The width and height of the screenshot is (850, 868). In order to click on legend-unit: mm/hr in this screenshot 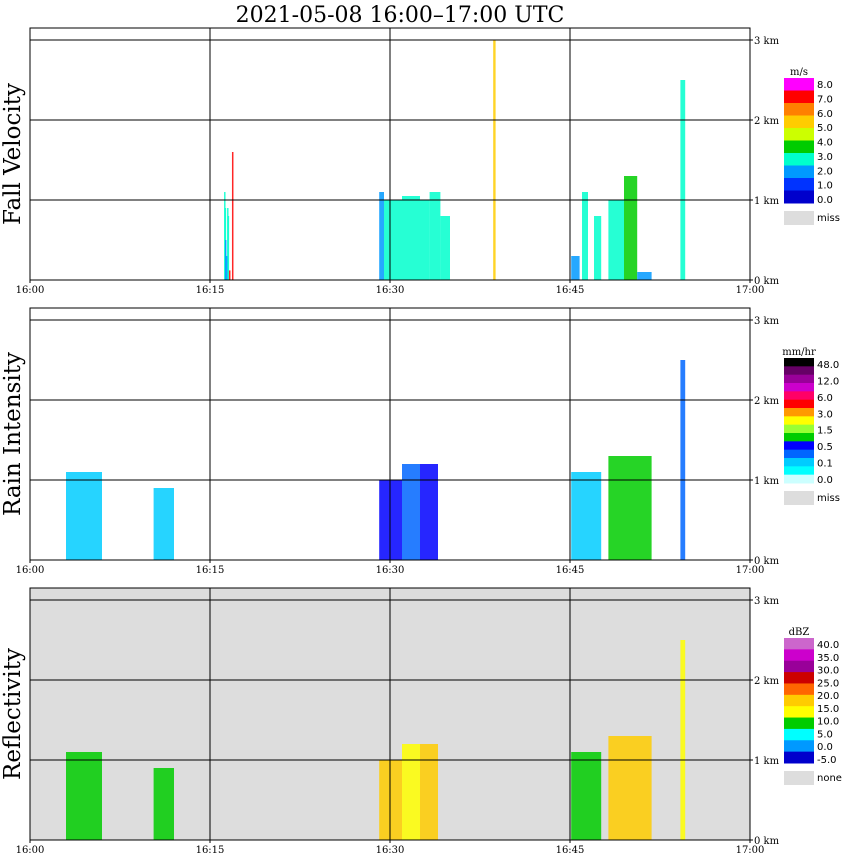, I will do `click(799, 352)`.